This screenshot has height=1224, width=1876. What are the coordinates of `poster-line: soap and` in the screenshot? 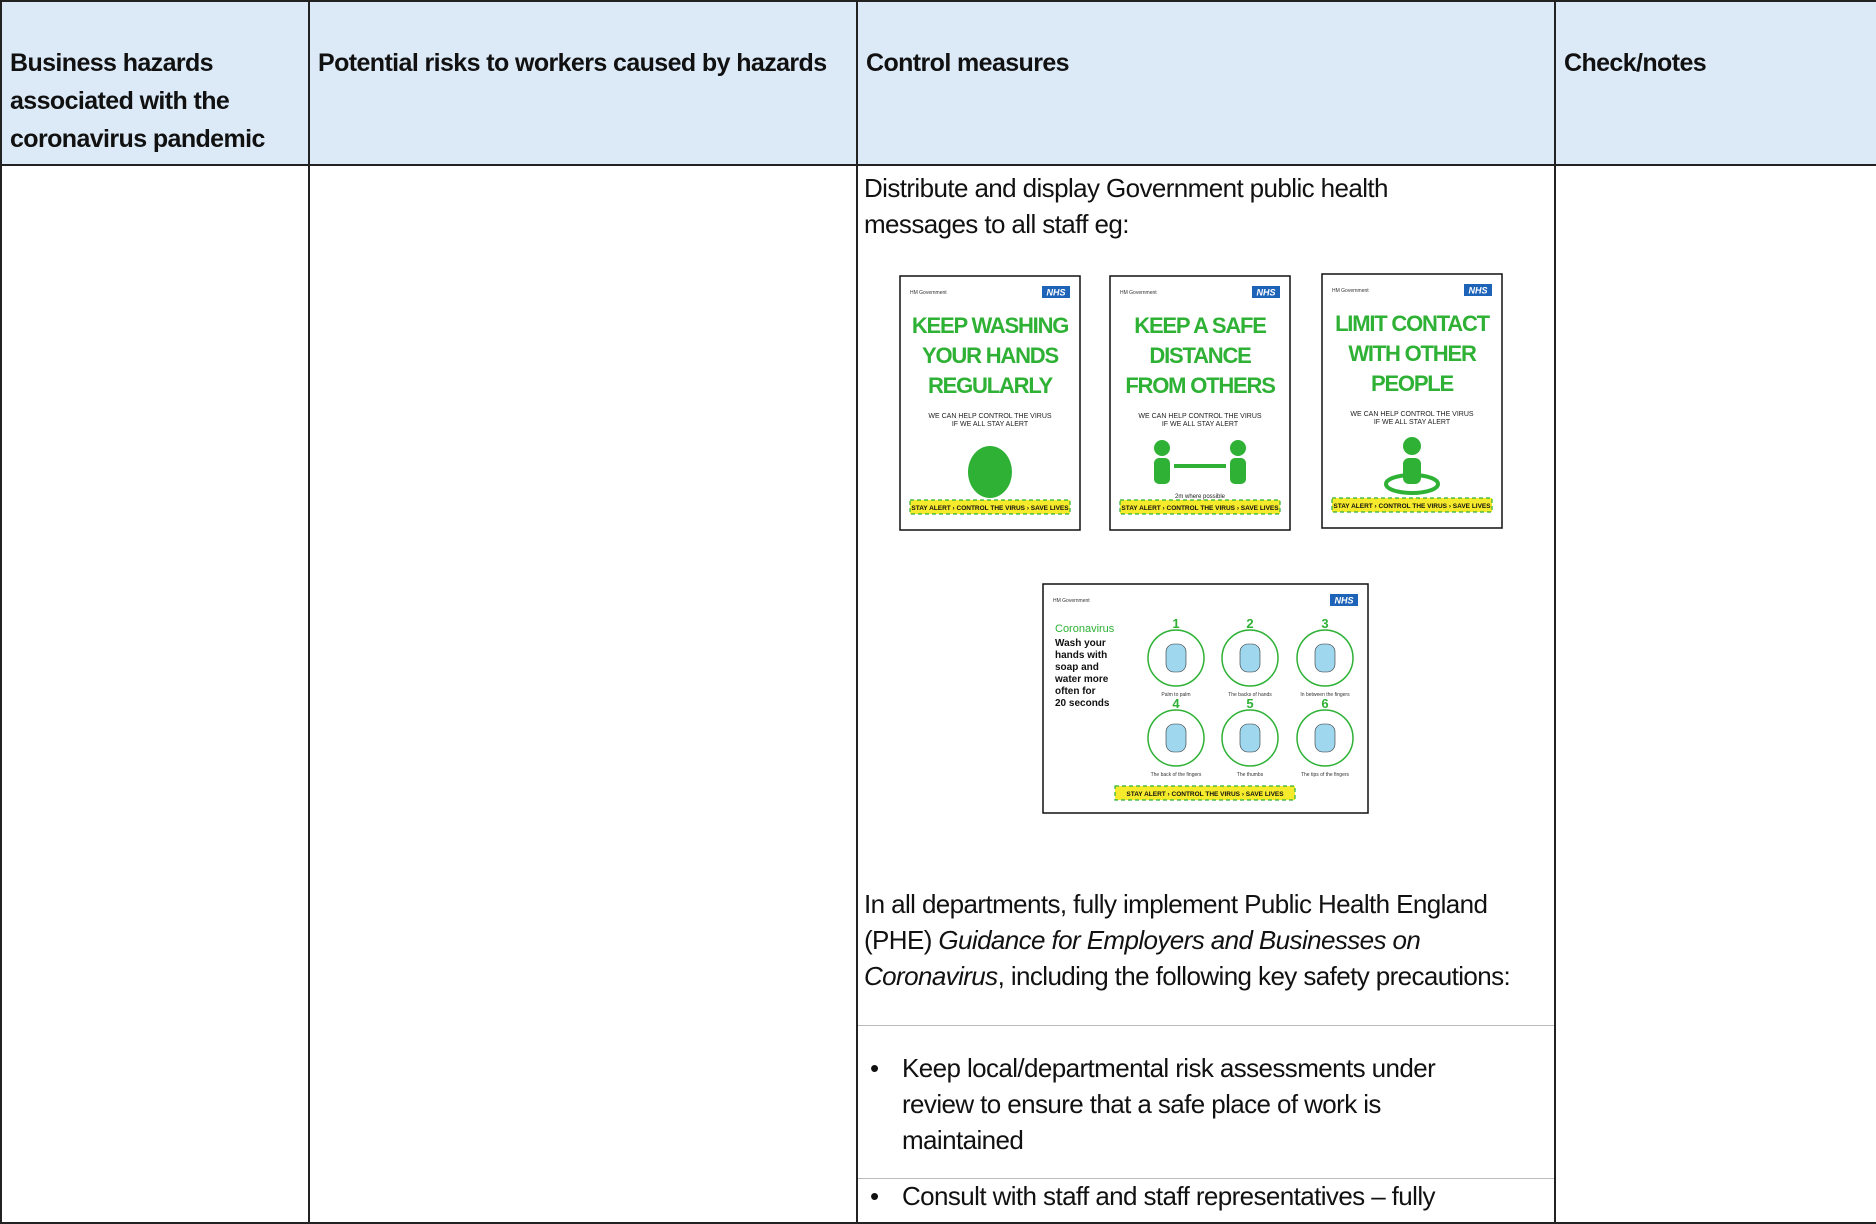 It's located at (1077, 667).